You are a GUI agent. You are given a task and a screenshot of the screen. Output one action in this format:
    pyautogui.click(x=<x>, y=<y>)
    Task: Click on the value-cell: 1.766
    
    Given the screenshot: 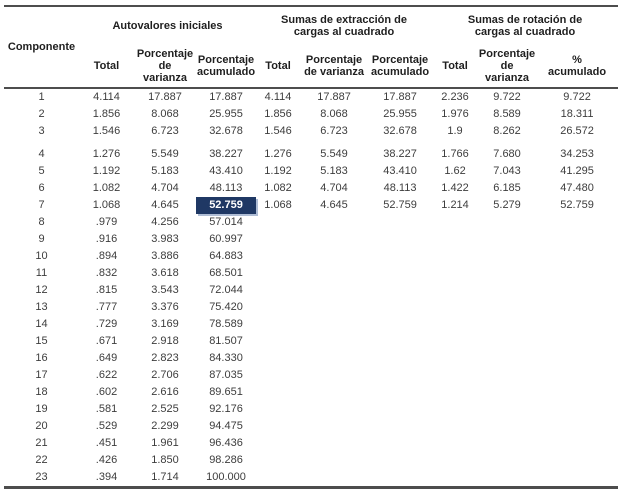 What is the action you would take?
    pyautogui.click(x=455, y=154)
    